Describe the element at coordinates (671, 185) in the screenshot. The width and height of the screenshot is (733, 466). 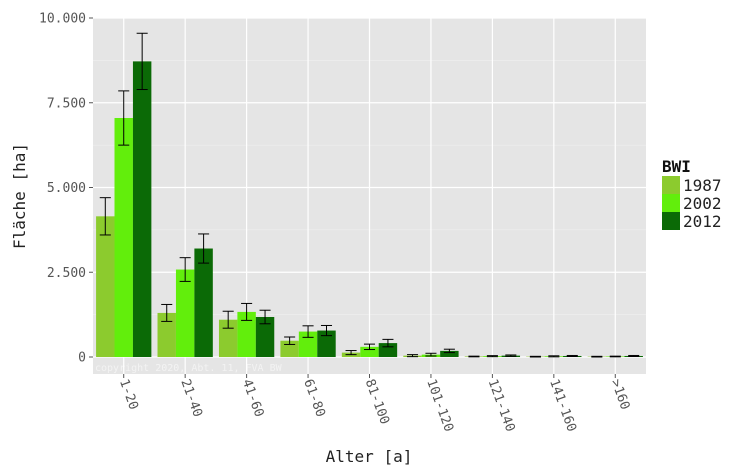
I see `legend-swatch-1987` at that location.